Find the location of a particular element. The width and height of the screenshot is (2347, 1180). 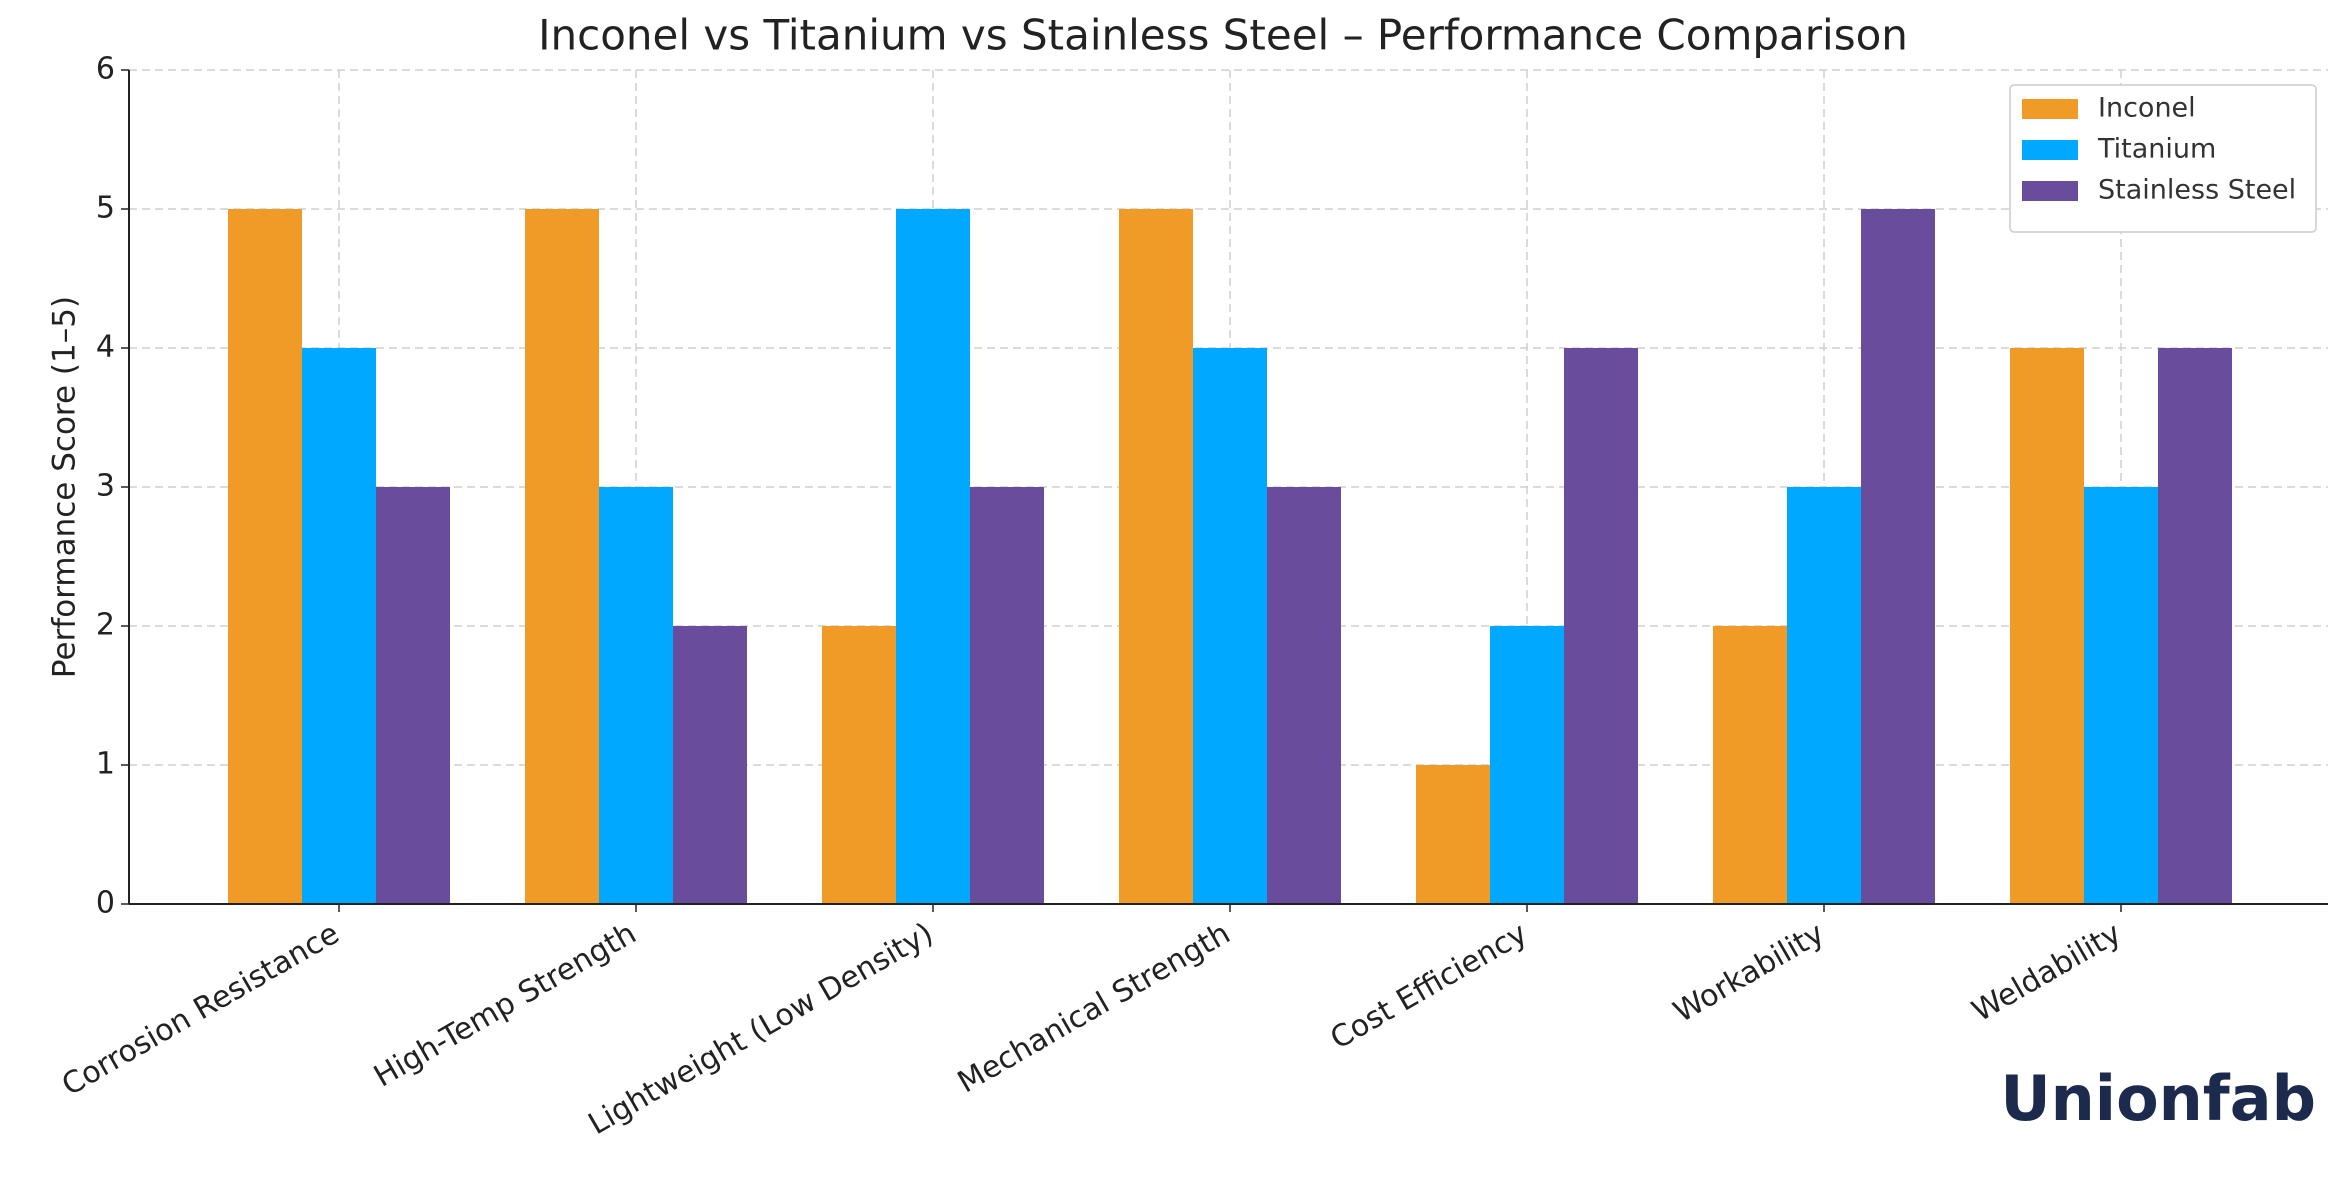

y-tick-label: 6 is located at coordinates (105, 69).